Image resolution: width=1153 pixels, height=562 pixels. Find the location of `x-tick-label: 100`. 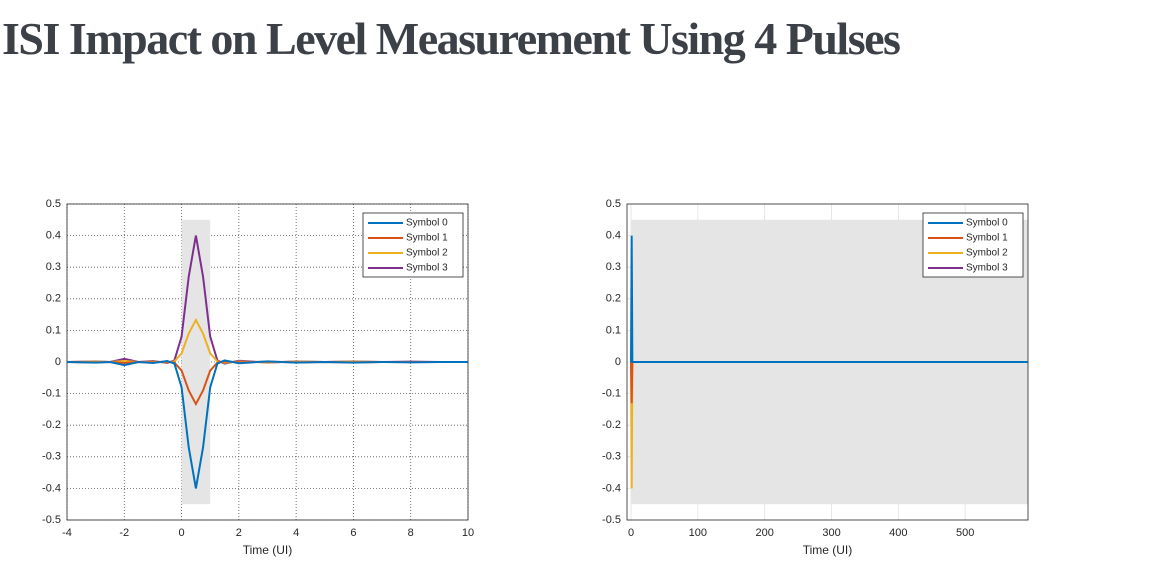

x-tick-label: 100 is located at coordinates (698, 533).